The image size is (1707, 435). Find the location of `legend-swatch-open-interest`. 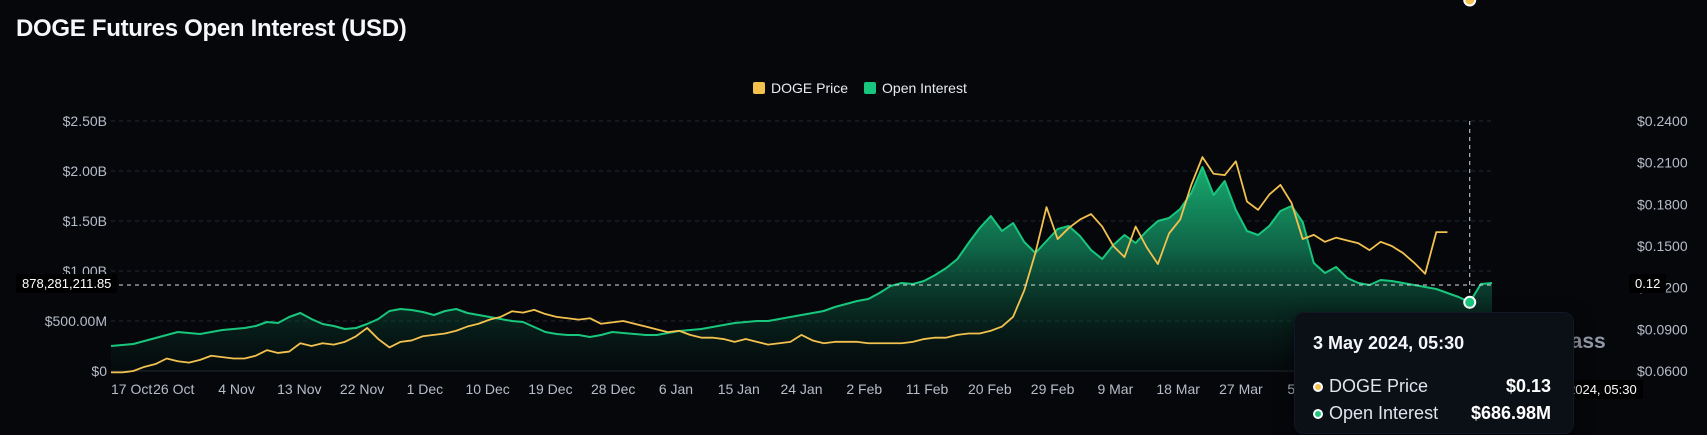

legend-swatch-open-interest is located at coordinates (870, 88).